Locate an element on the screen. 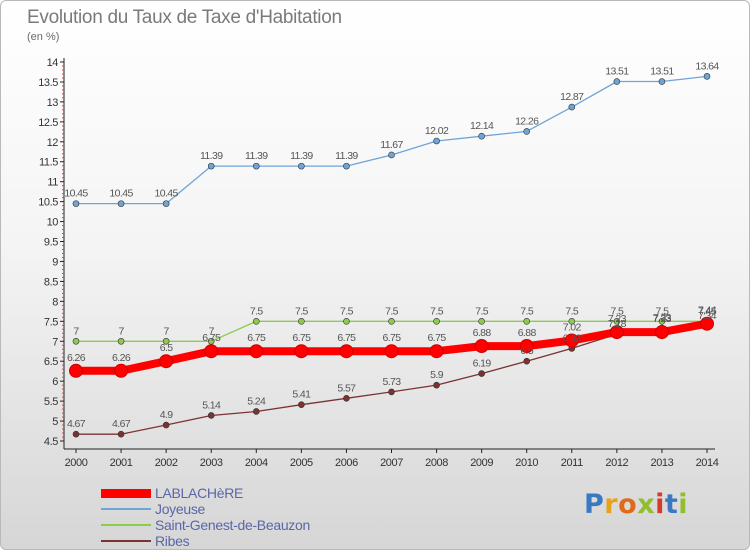  x-tick-label: 2003 is located at coordinates (211, 463).